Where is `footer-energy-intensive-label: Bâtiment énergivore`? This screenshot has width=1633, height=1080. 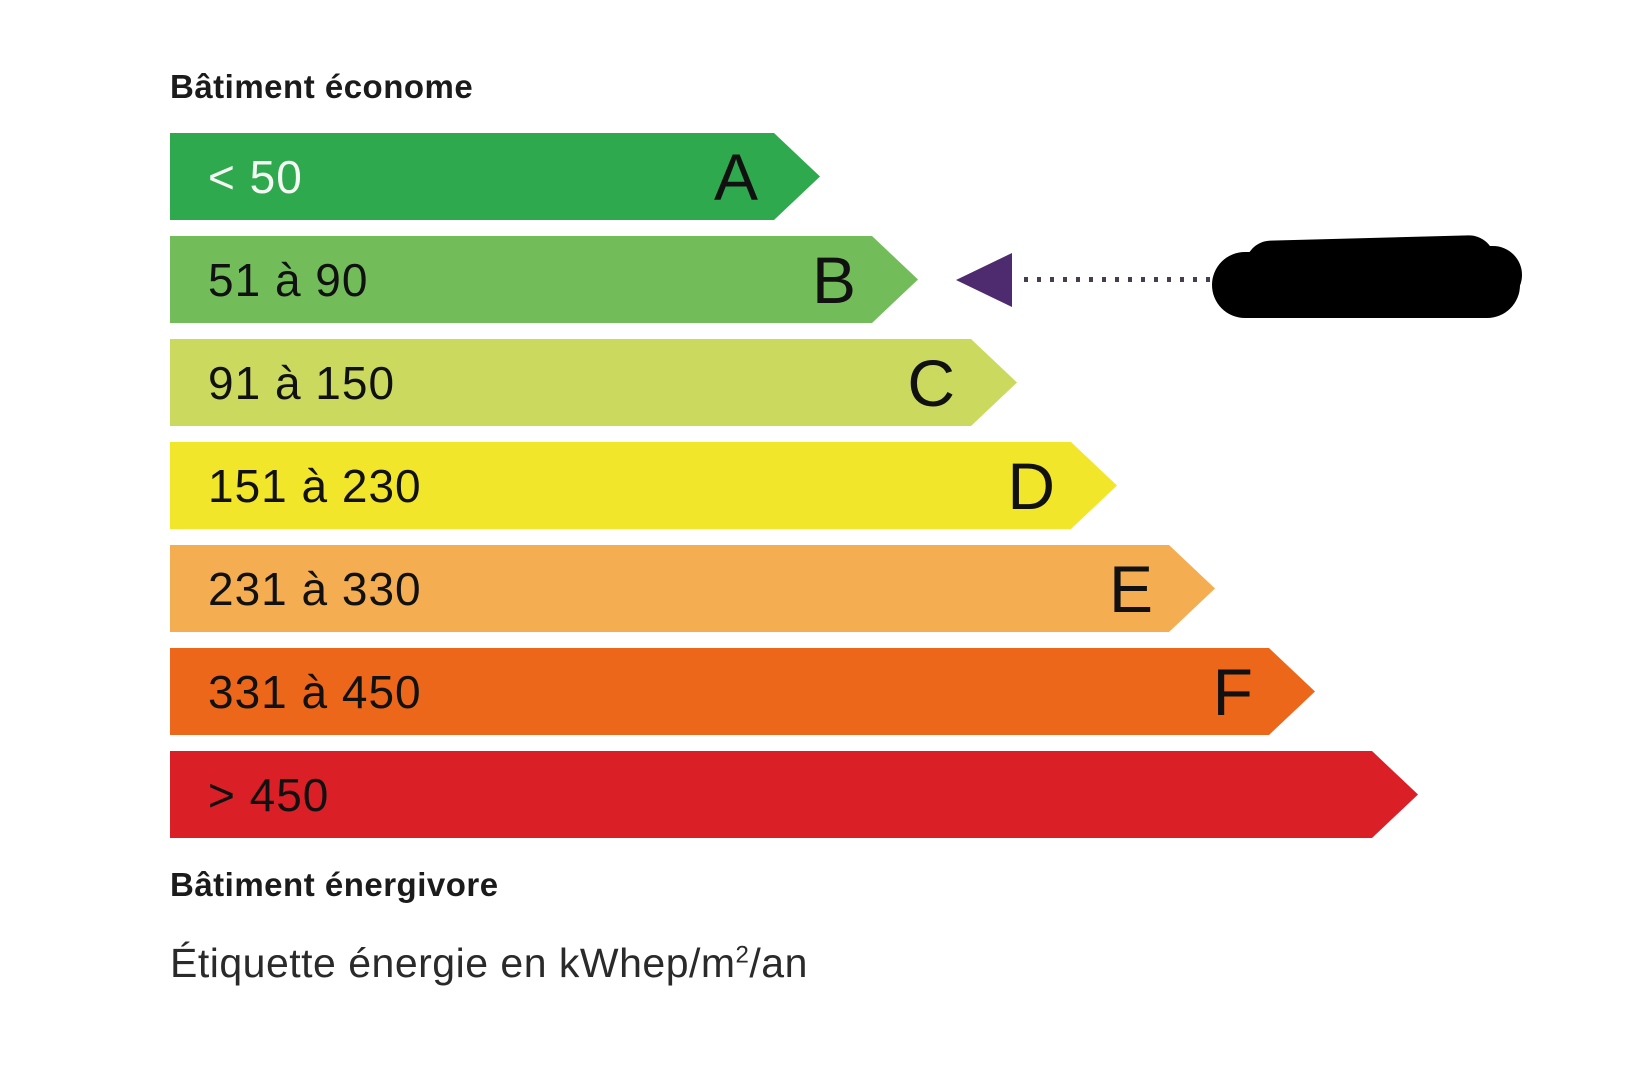
footer-energy-intensive-label: Bâtiment énergivore is located at coordinates (334, 884).